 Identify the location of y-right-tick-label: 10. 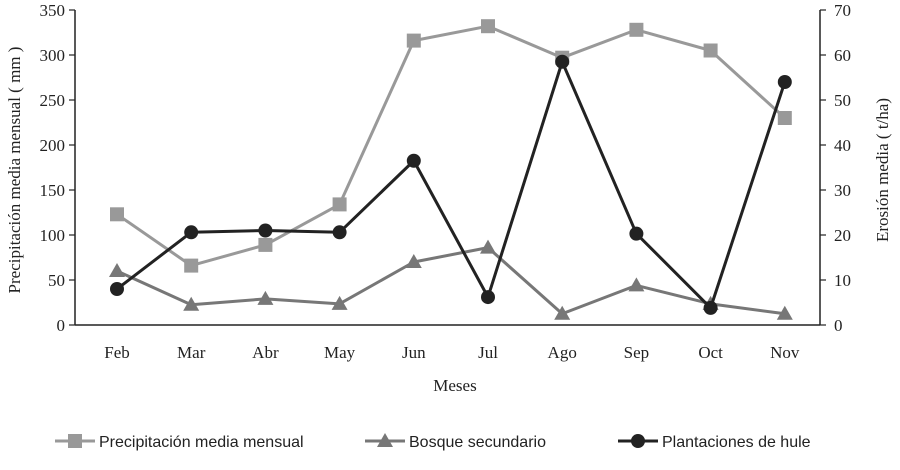
(842, 280).